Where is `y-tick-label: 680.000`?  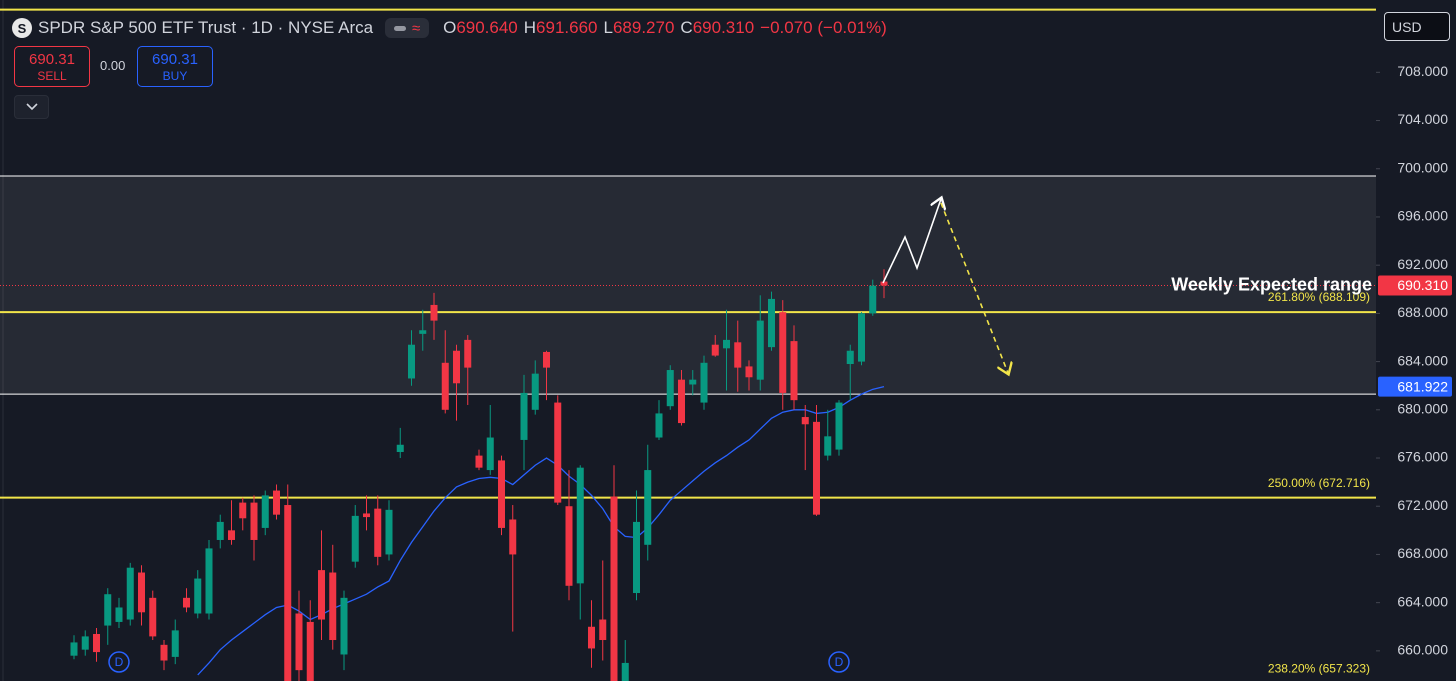 y-tick-label: 680.000 is located at coordinates (1422, 409).